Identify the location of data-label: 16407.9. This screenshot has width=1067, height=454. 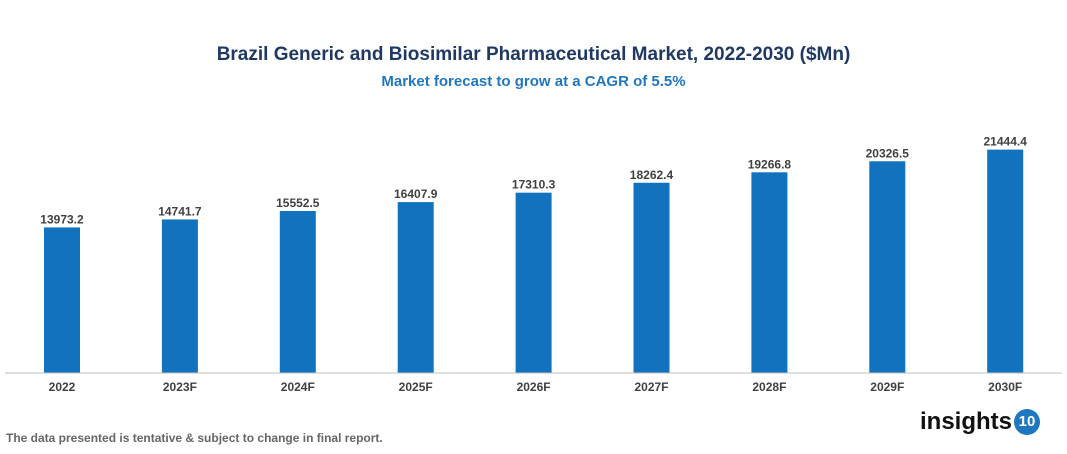
(416, 194).